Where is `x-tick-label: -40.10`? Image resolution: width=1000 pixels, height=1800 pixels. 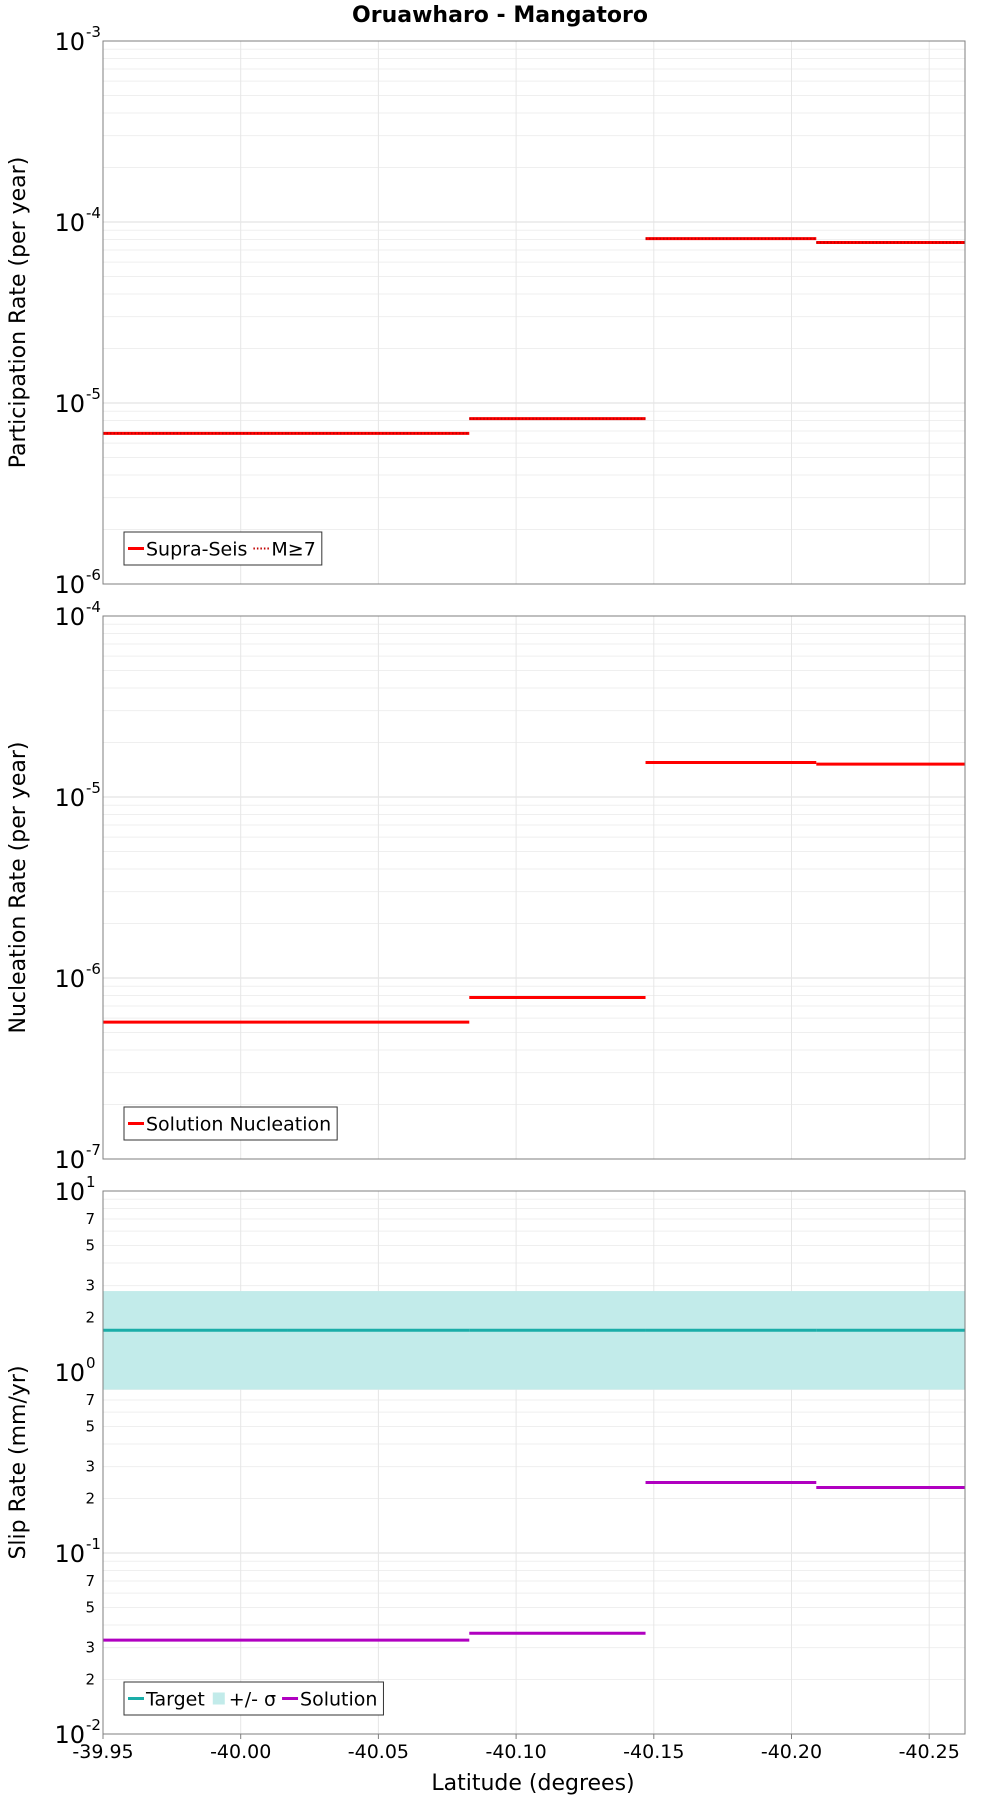 x-tick-label: -40.10 is located at coordinates (515, 1752).